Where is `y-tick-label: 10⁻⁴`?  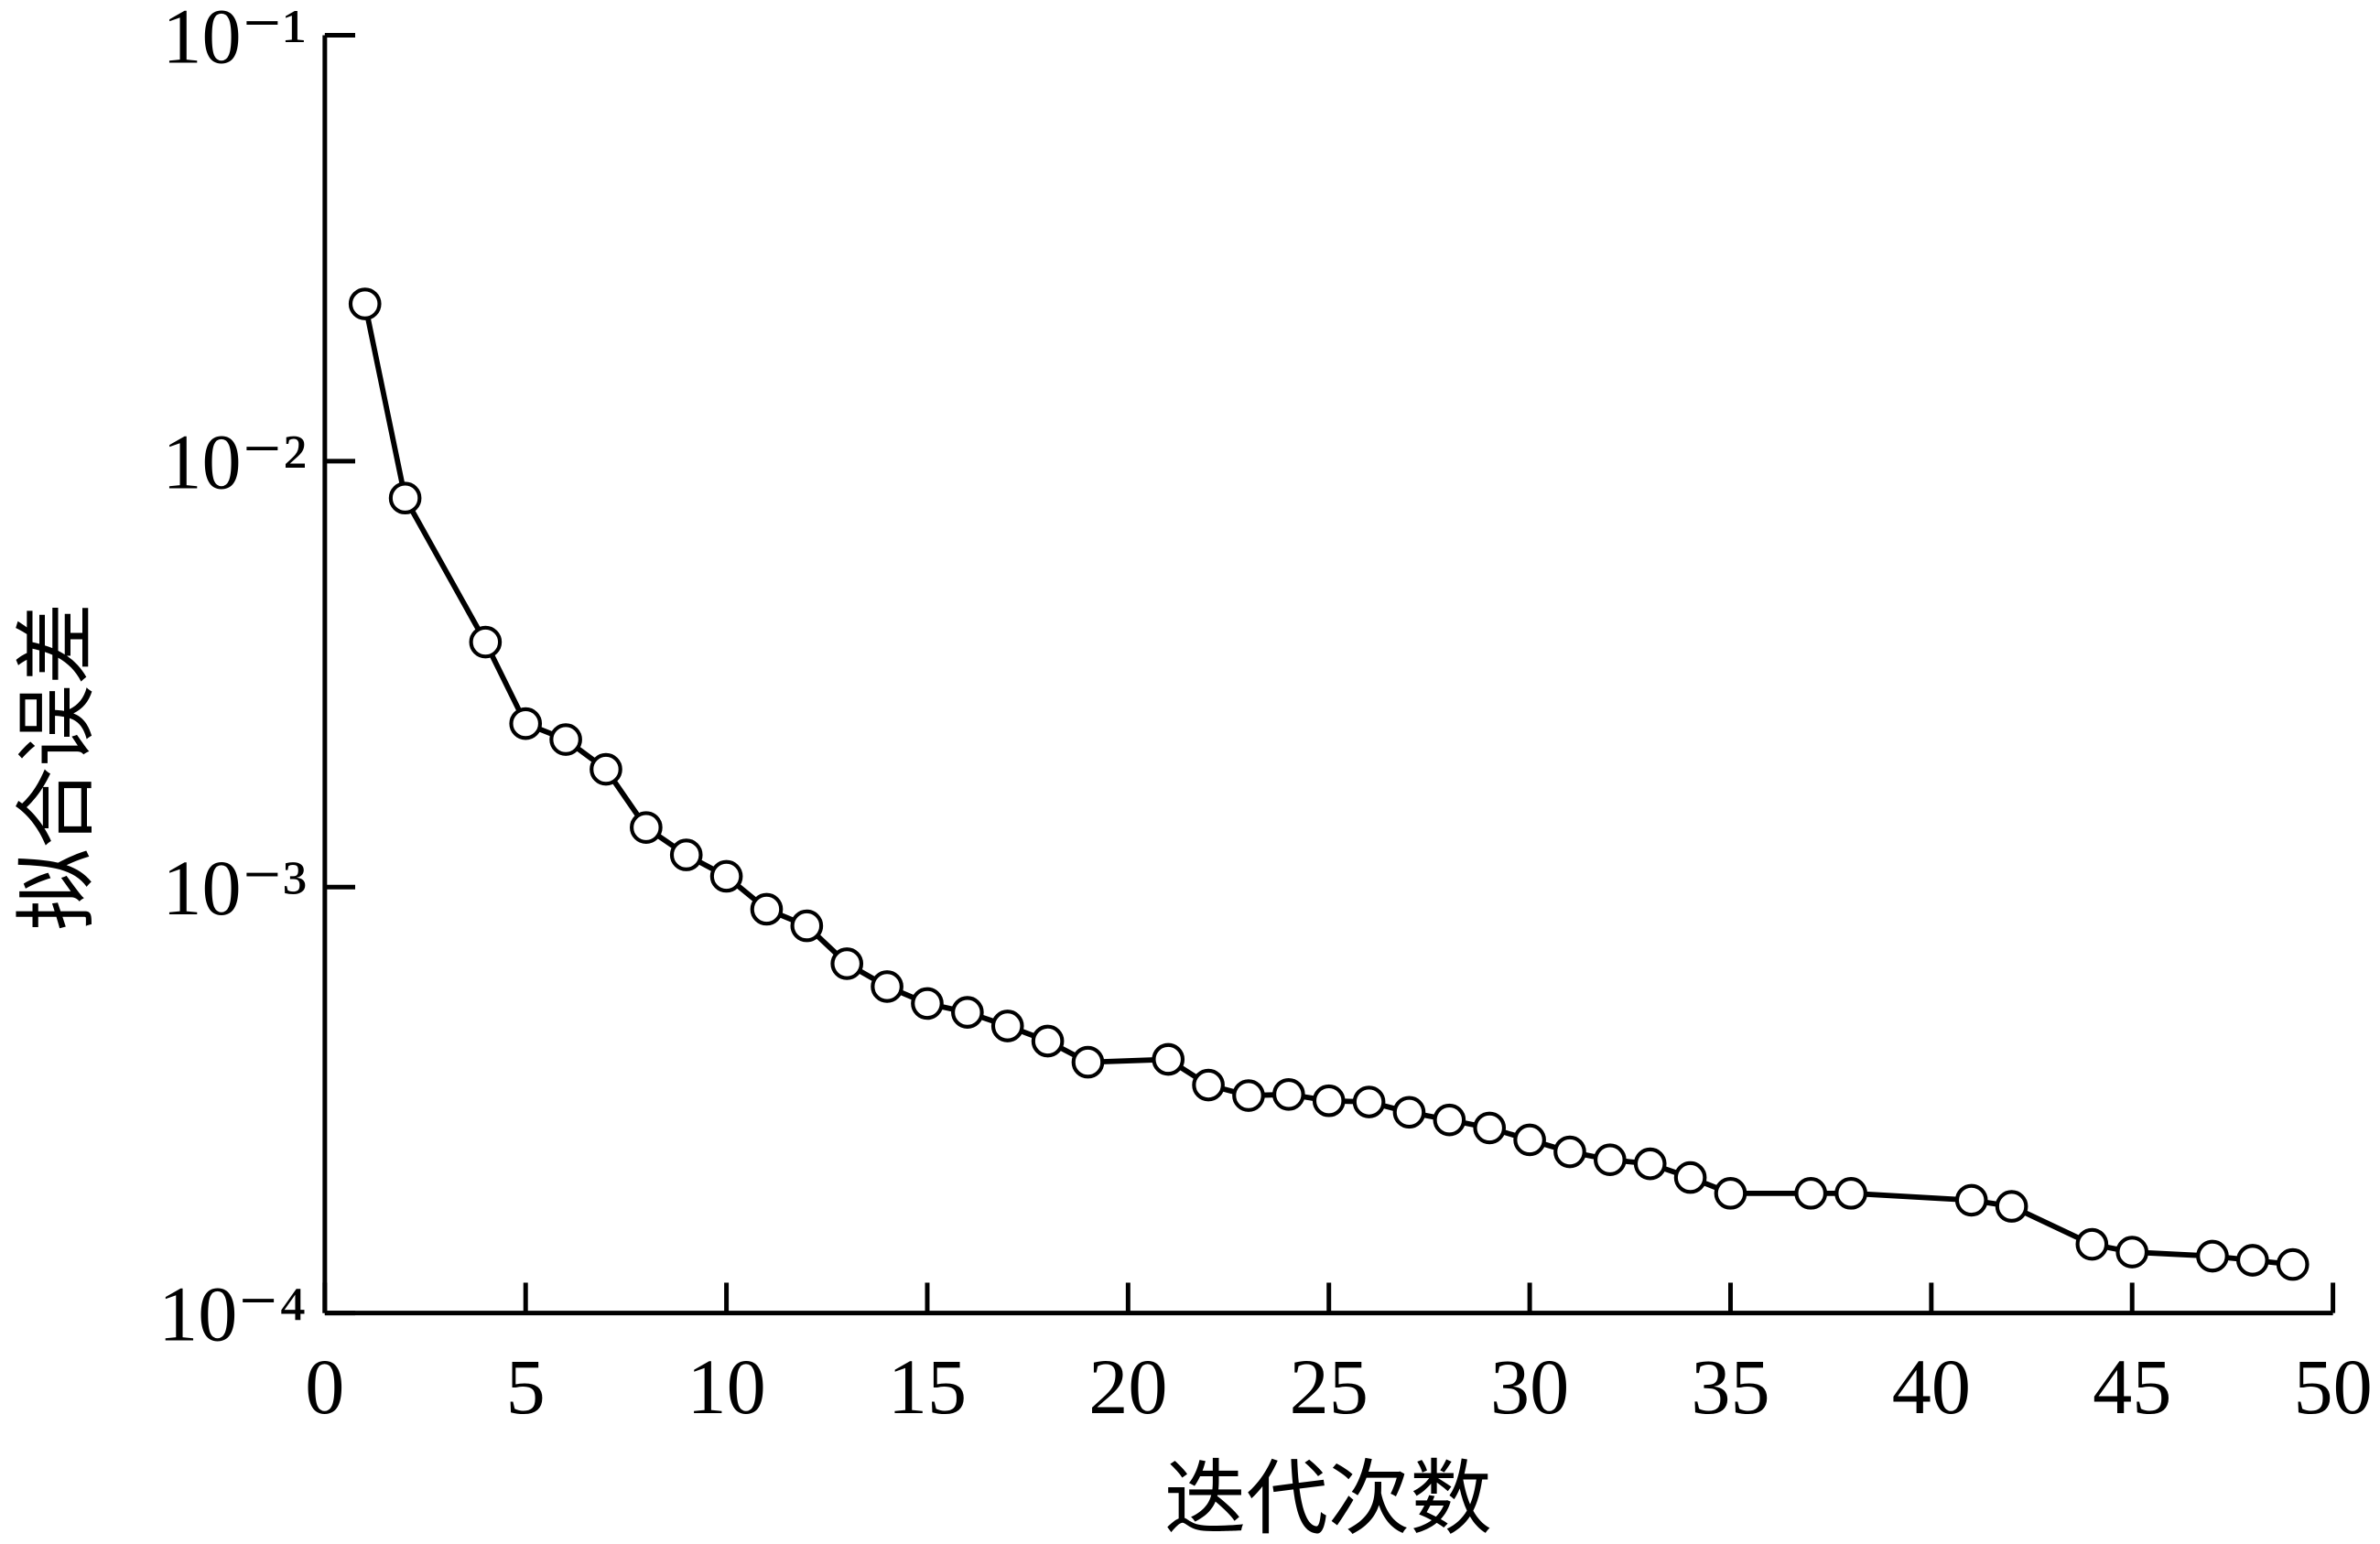 y-tick-label: 10⁻⁴ is located at coordinates (232, 1313).